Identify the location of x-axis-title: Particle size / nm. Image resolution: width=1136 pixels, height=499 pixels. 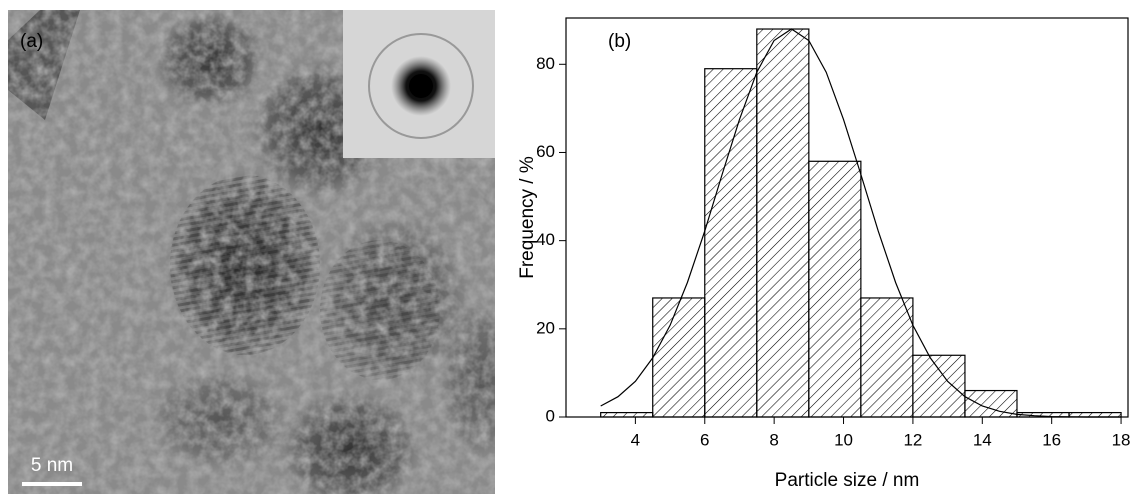
(847, 480).